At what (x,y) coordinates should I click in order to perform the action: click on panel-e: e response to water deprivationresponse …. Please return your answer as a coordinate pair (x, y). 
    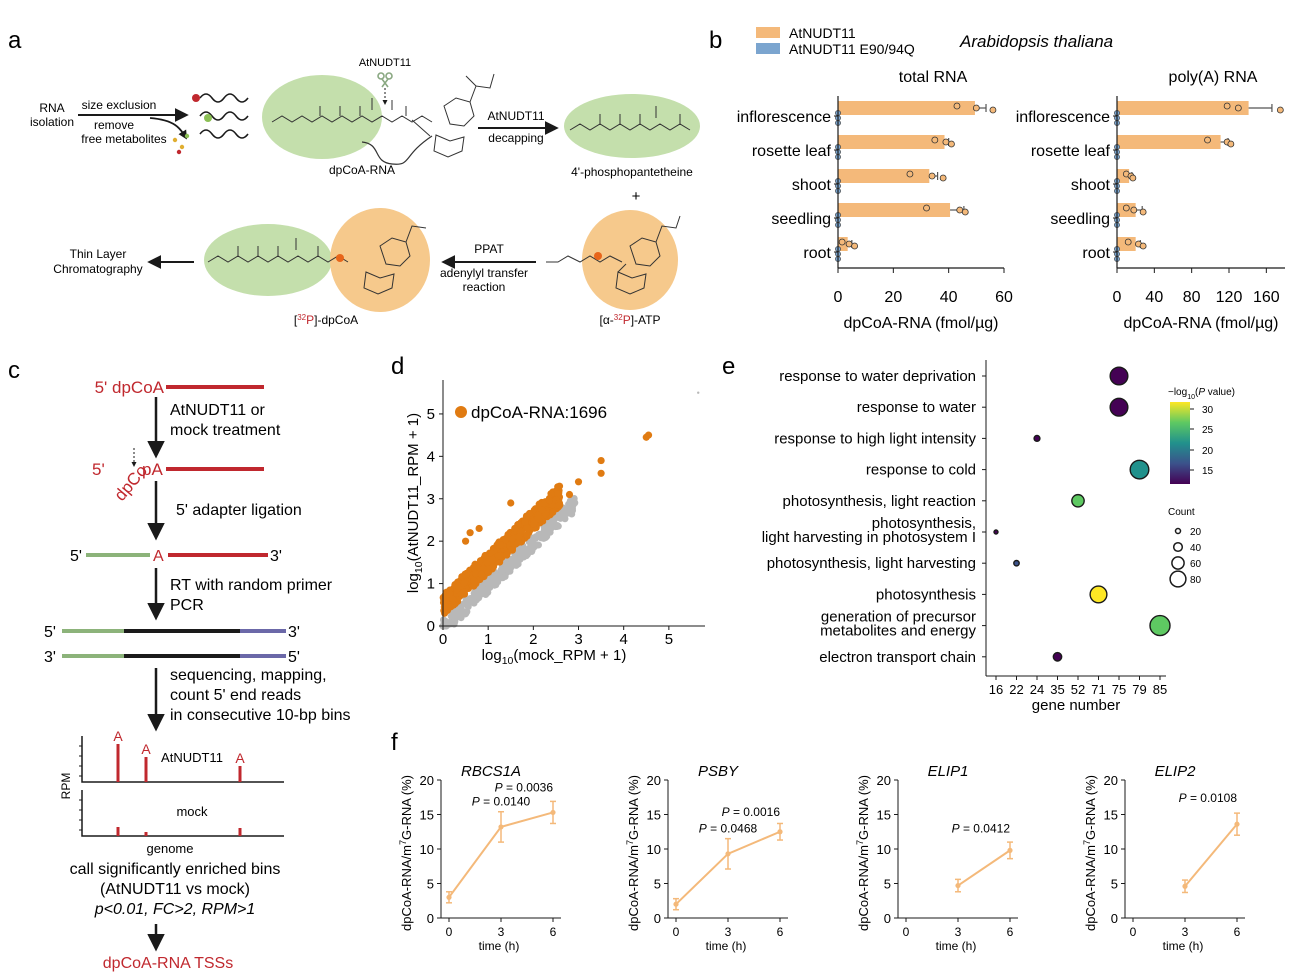
    Looking at the image, I should click on (978, 533).